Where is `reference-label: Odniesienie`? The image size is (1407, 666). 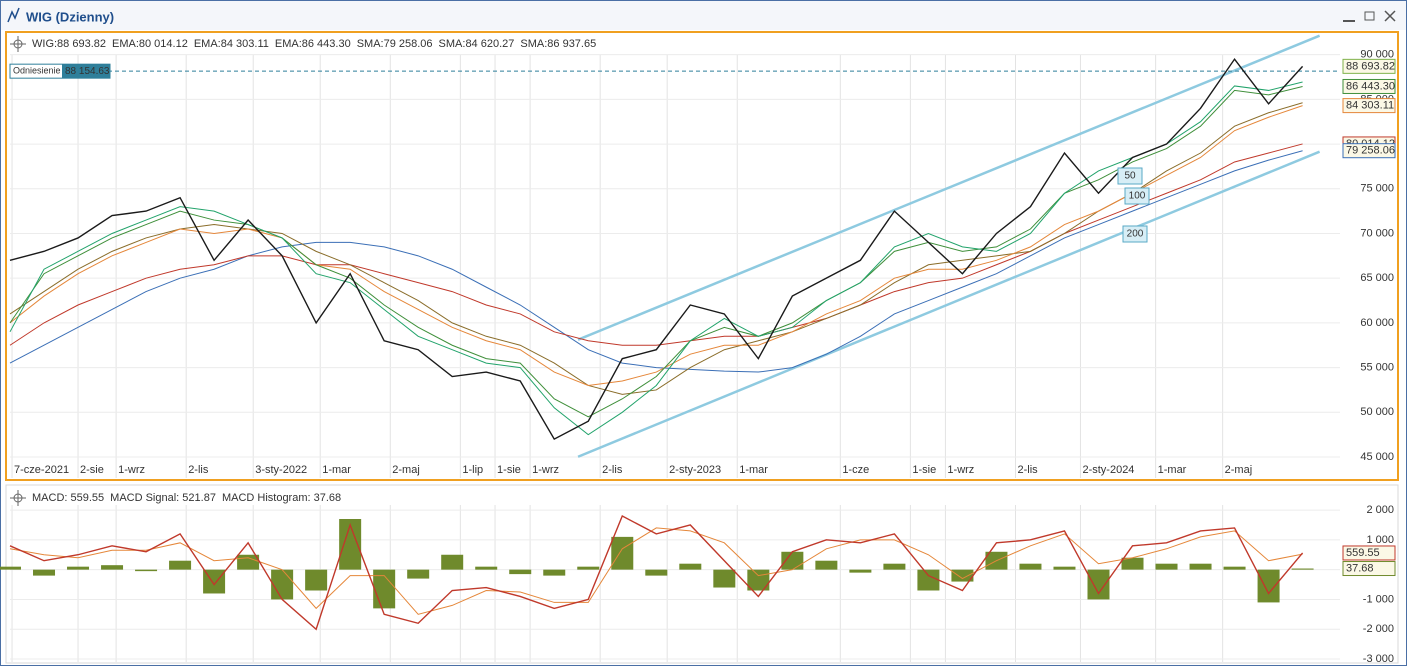
reference-label: Odniesienie is located at coordinates (37, 71).